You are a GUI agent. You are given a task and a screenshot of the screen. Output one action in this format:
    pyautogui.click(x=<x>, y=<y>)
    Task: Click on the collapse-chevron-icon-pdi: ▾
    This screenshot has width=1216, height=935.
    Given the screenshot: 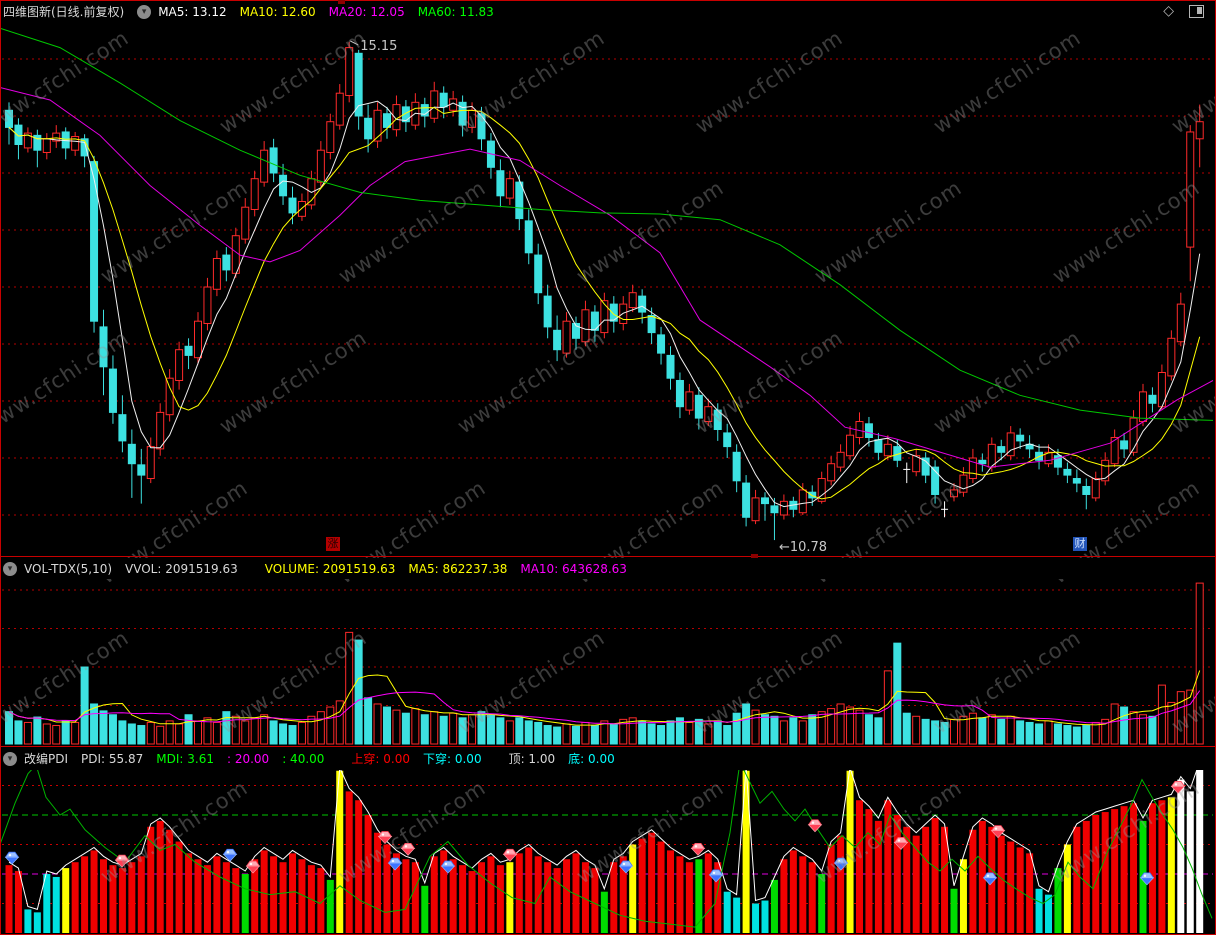 What is the action you would take?
    pyautogui.click(x=10, y=758)
    